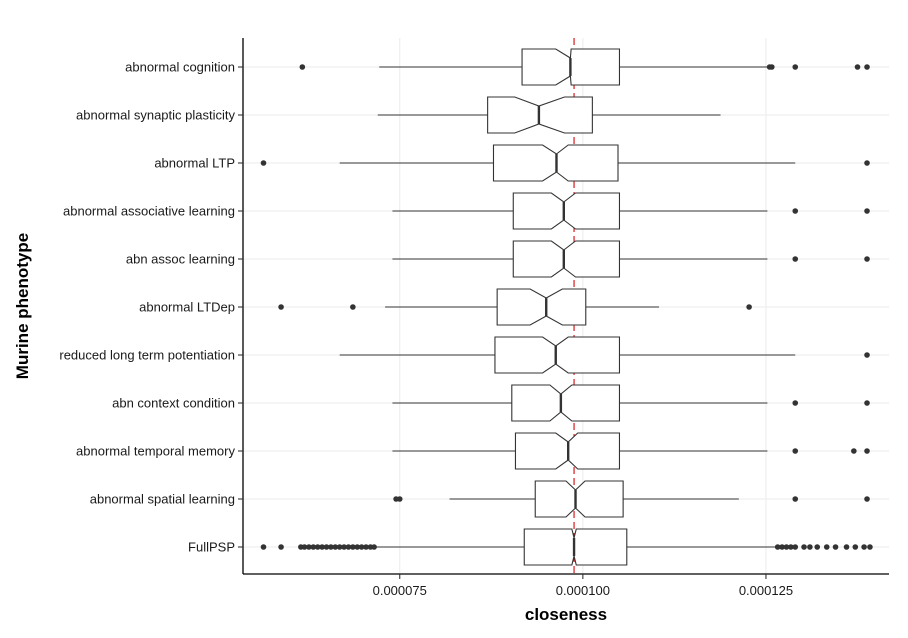 The height and width of the screenshot is (638, 908). I want to click on x-tick-label: 0.000125, so click(766, 590).